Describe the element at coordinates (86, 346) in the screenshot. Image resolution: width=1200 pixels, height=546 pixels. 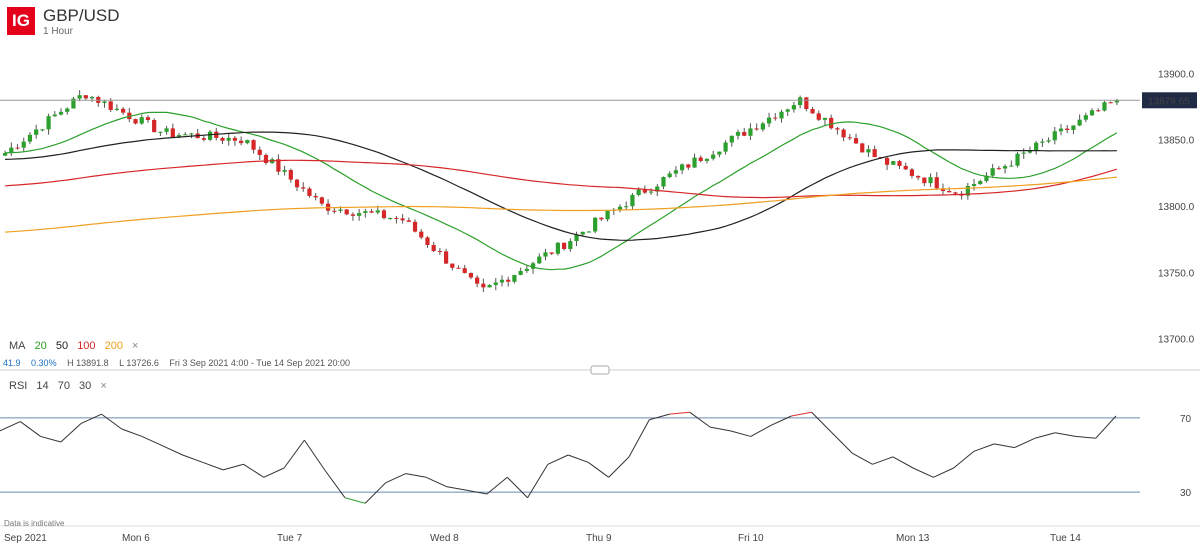
I see `ma-100-label: 100` at that location.